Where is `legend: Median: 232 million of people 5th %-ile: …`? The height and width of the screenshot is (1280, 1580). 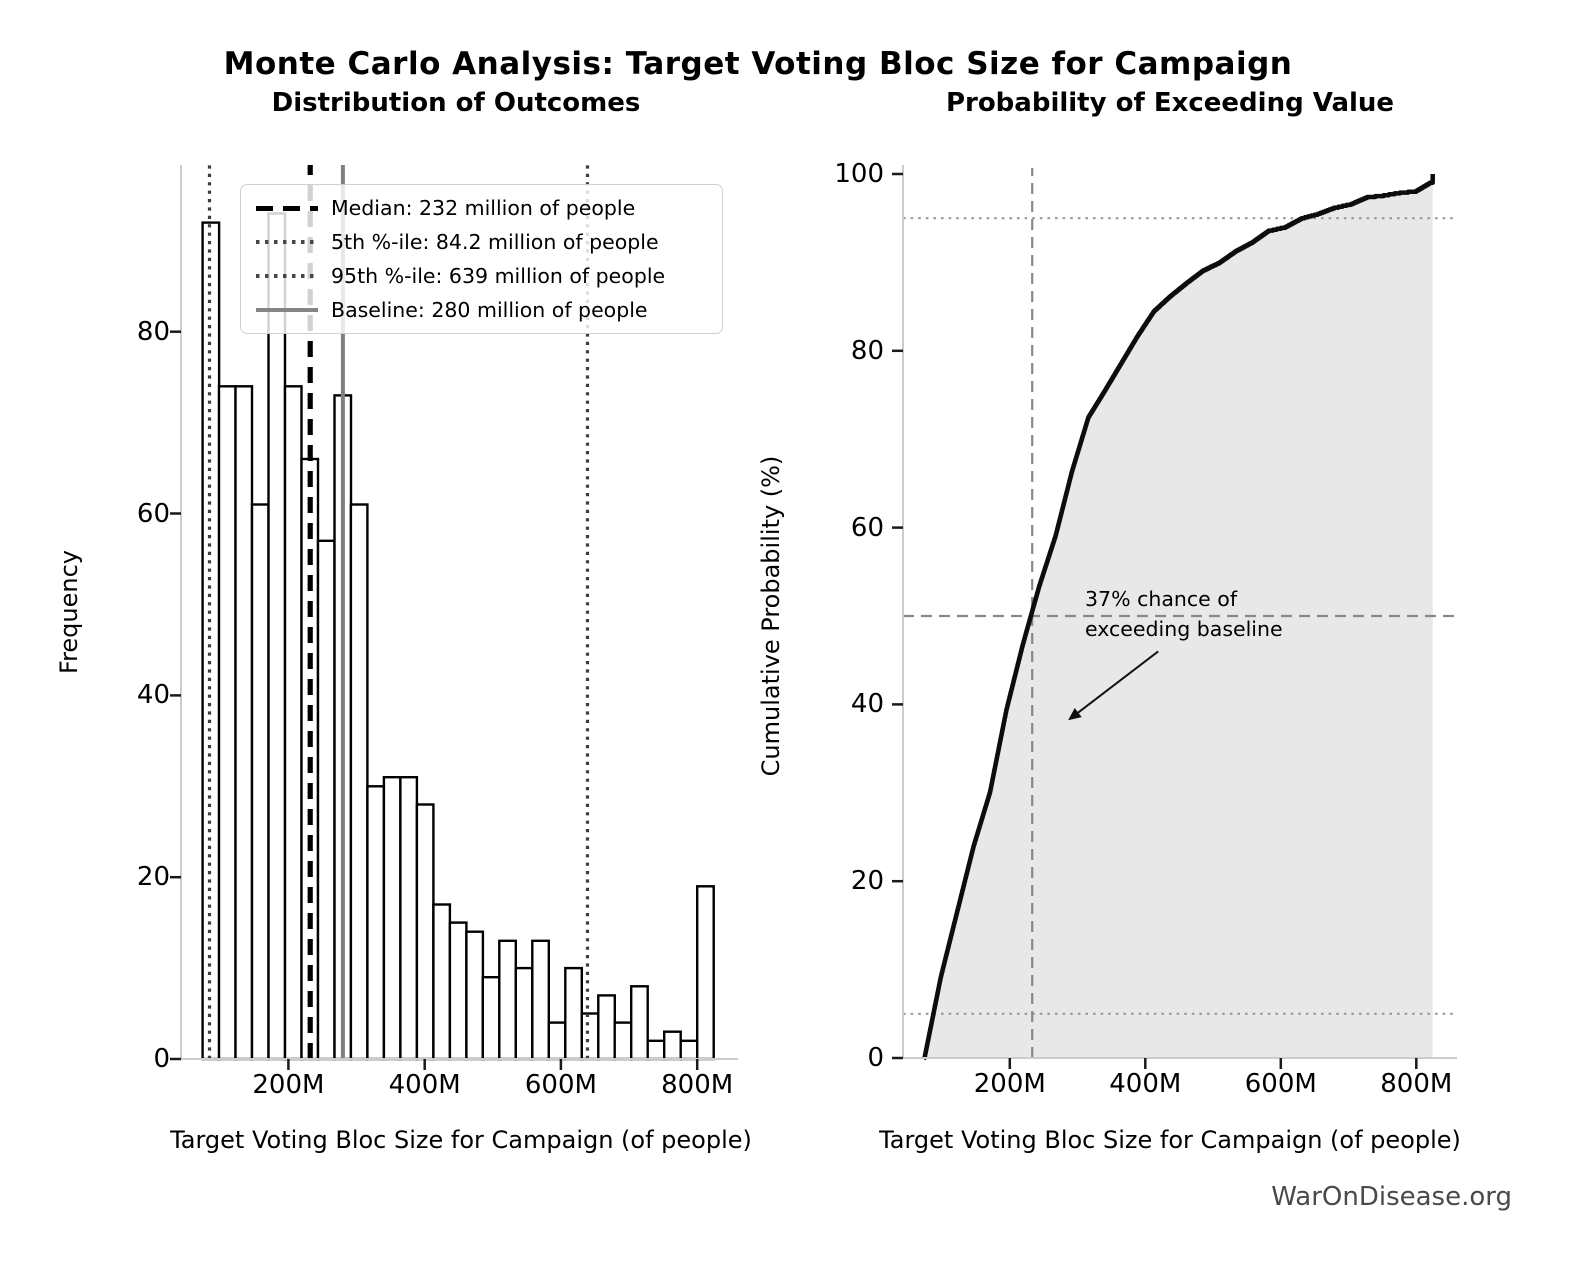 legend: Median: 232 million of people 5th %-ile: … is located at coordinates (481, 259).